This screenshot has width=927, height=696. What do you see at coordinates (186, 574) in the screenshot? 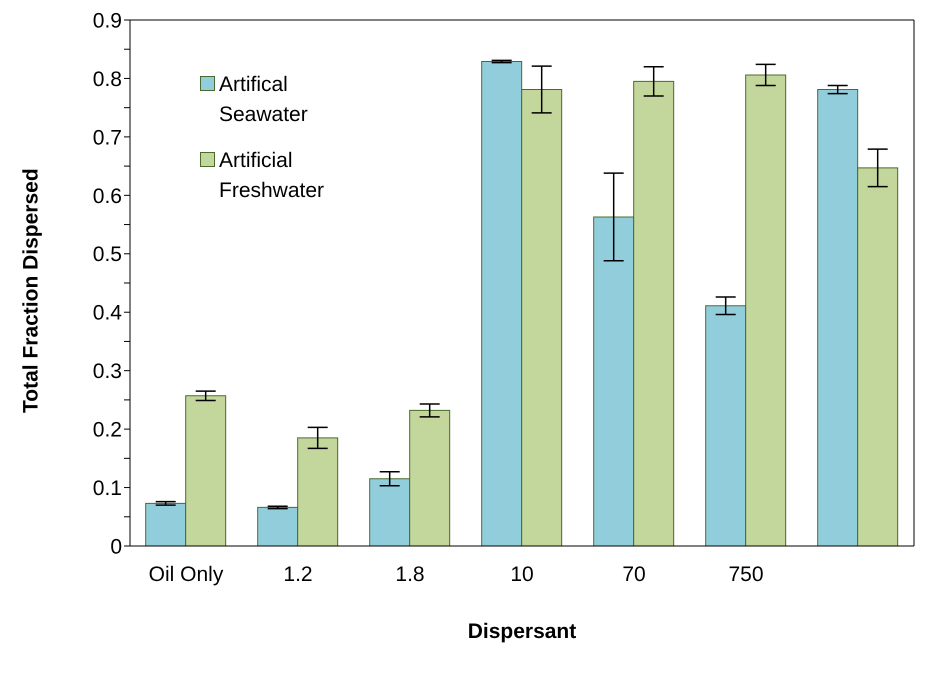
I see `x-tick-label: Oil Only` at bounding box center [186, 574].